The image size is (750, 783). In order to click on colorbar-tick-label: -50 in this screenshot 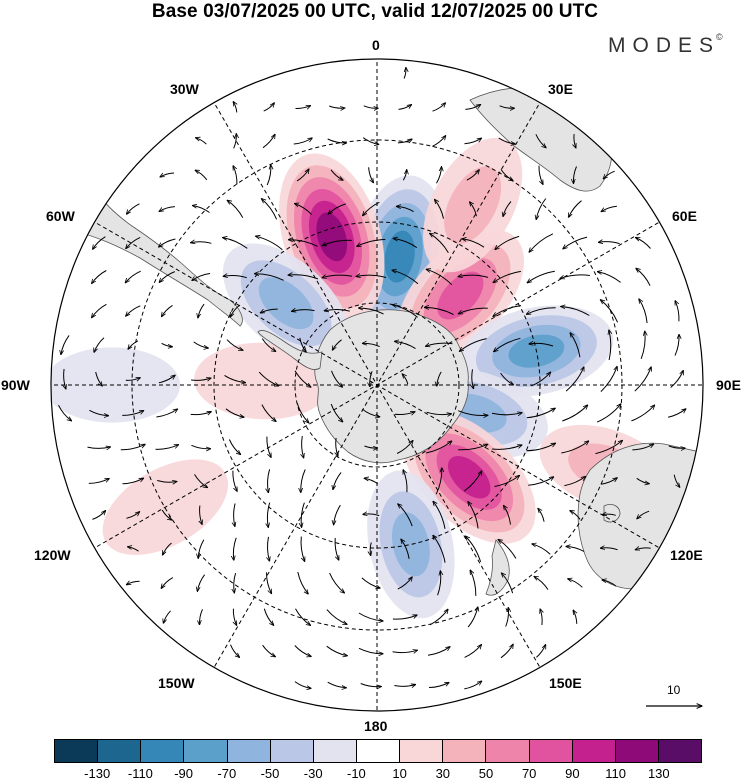, I will do `click(270, 773)`.